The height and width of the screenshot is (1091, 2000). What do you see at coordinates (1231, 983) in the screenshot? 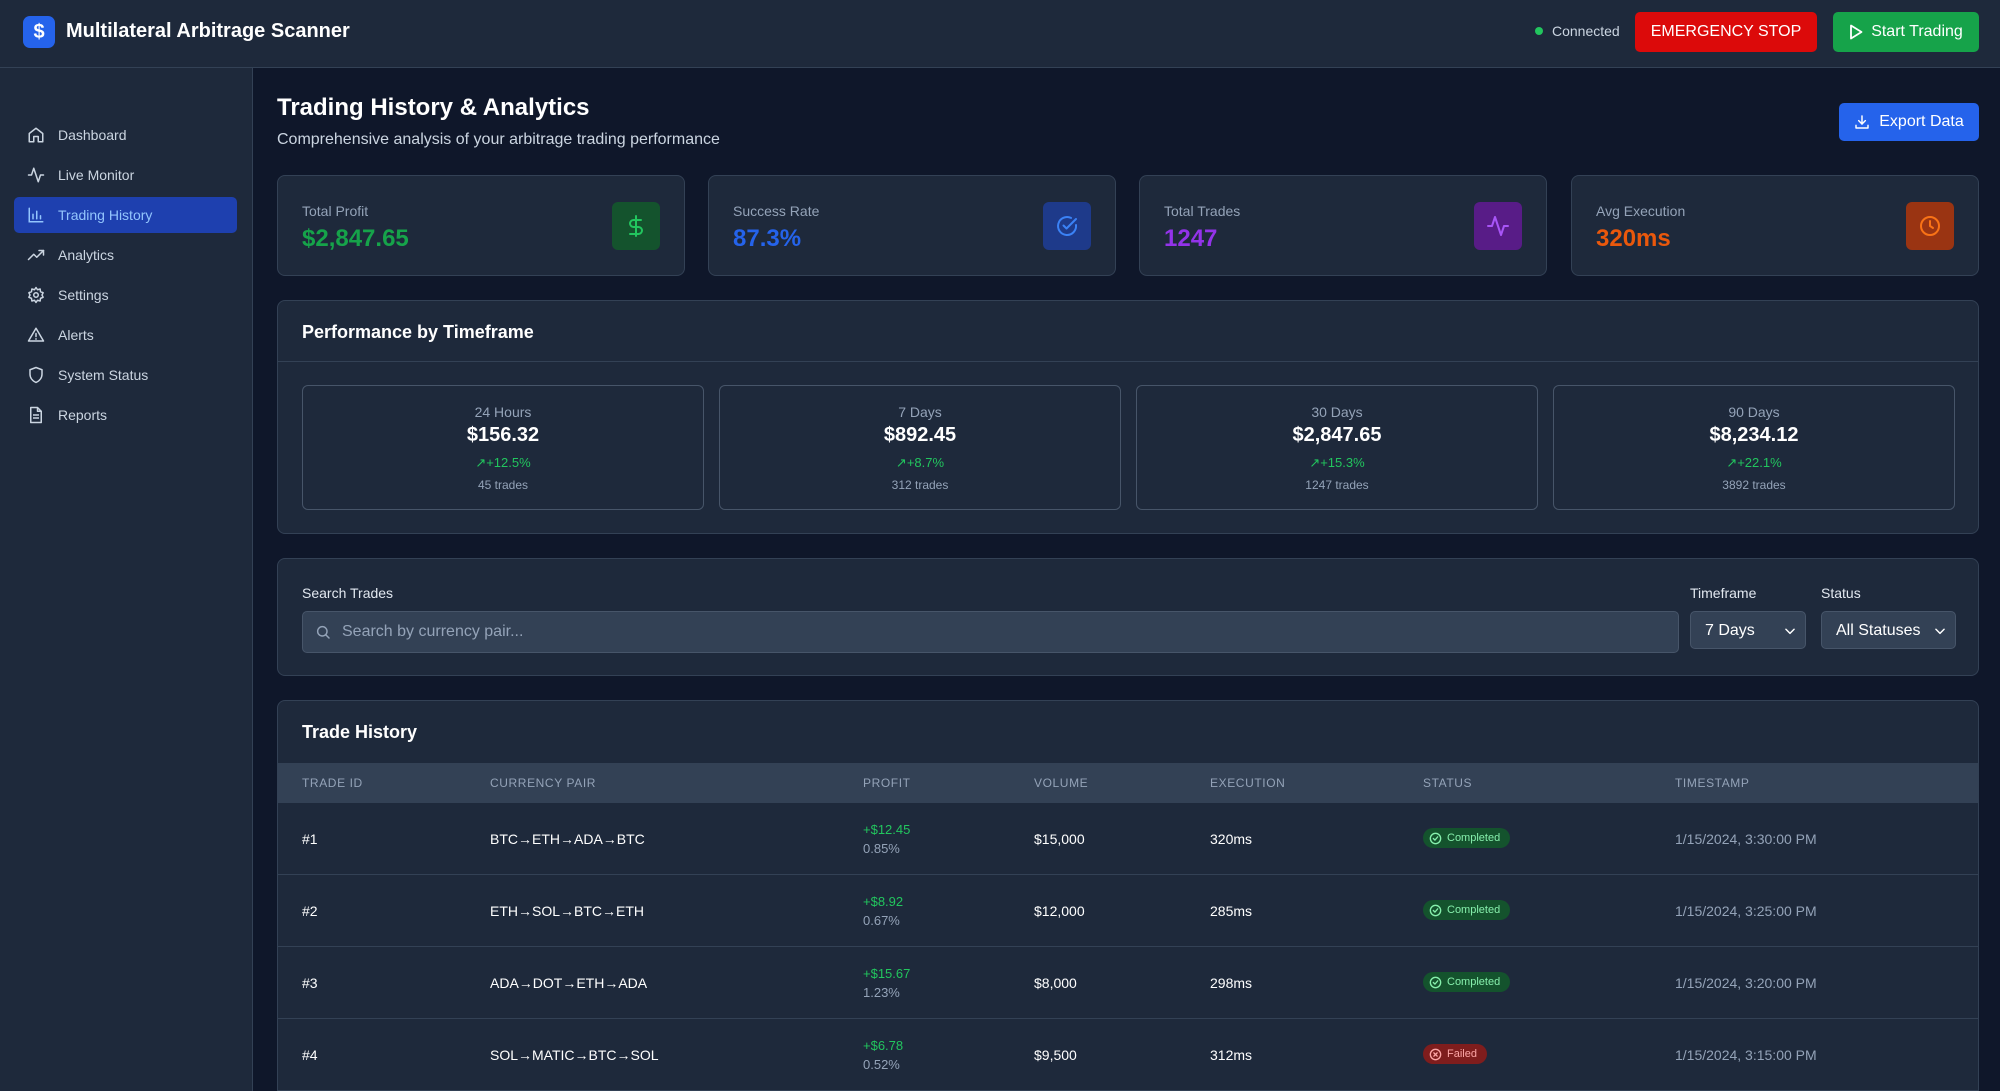
I see `execution-time: 298ms` at bounding box center [1231, 983].